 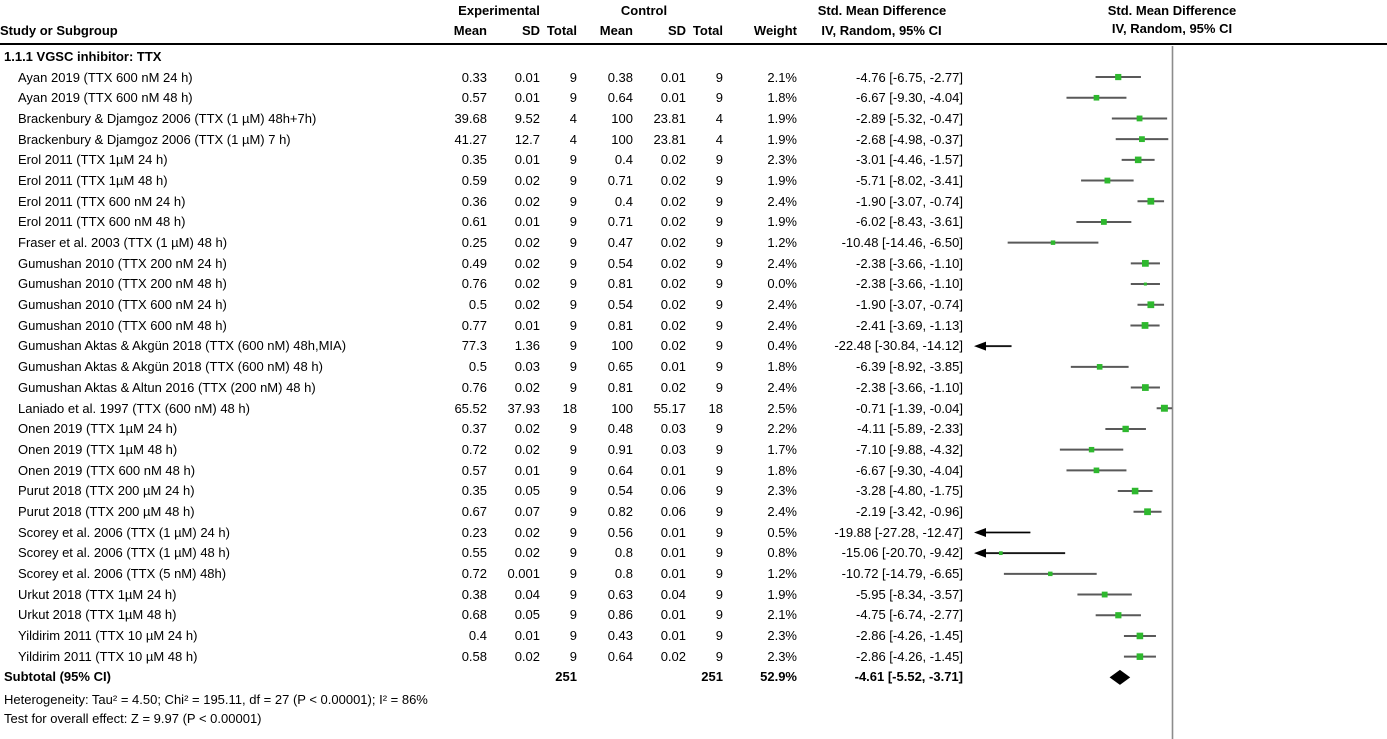 I want to click on exp-sd: 1.36, so click(x=527, y=346).